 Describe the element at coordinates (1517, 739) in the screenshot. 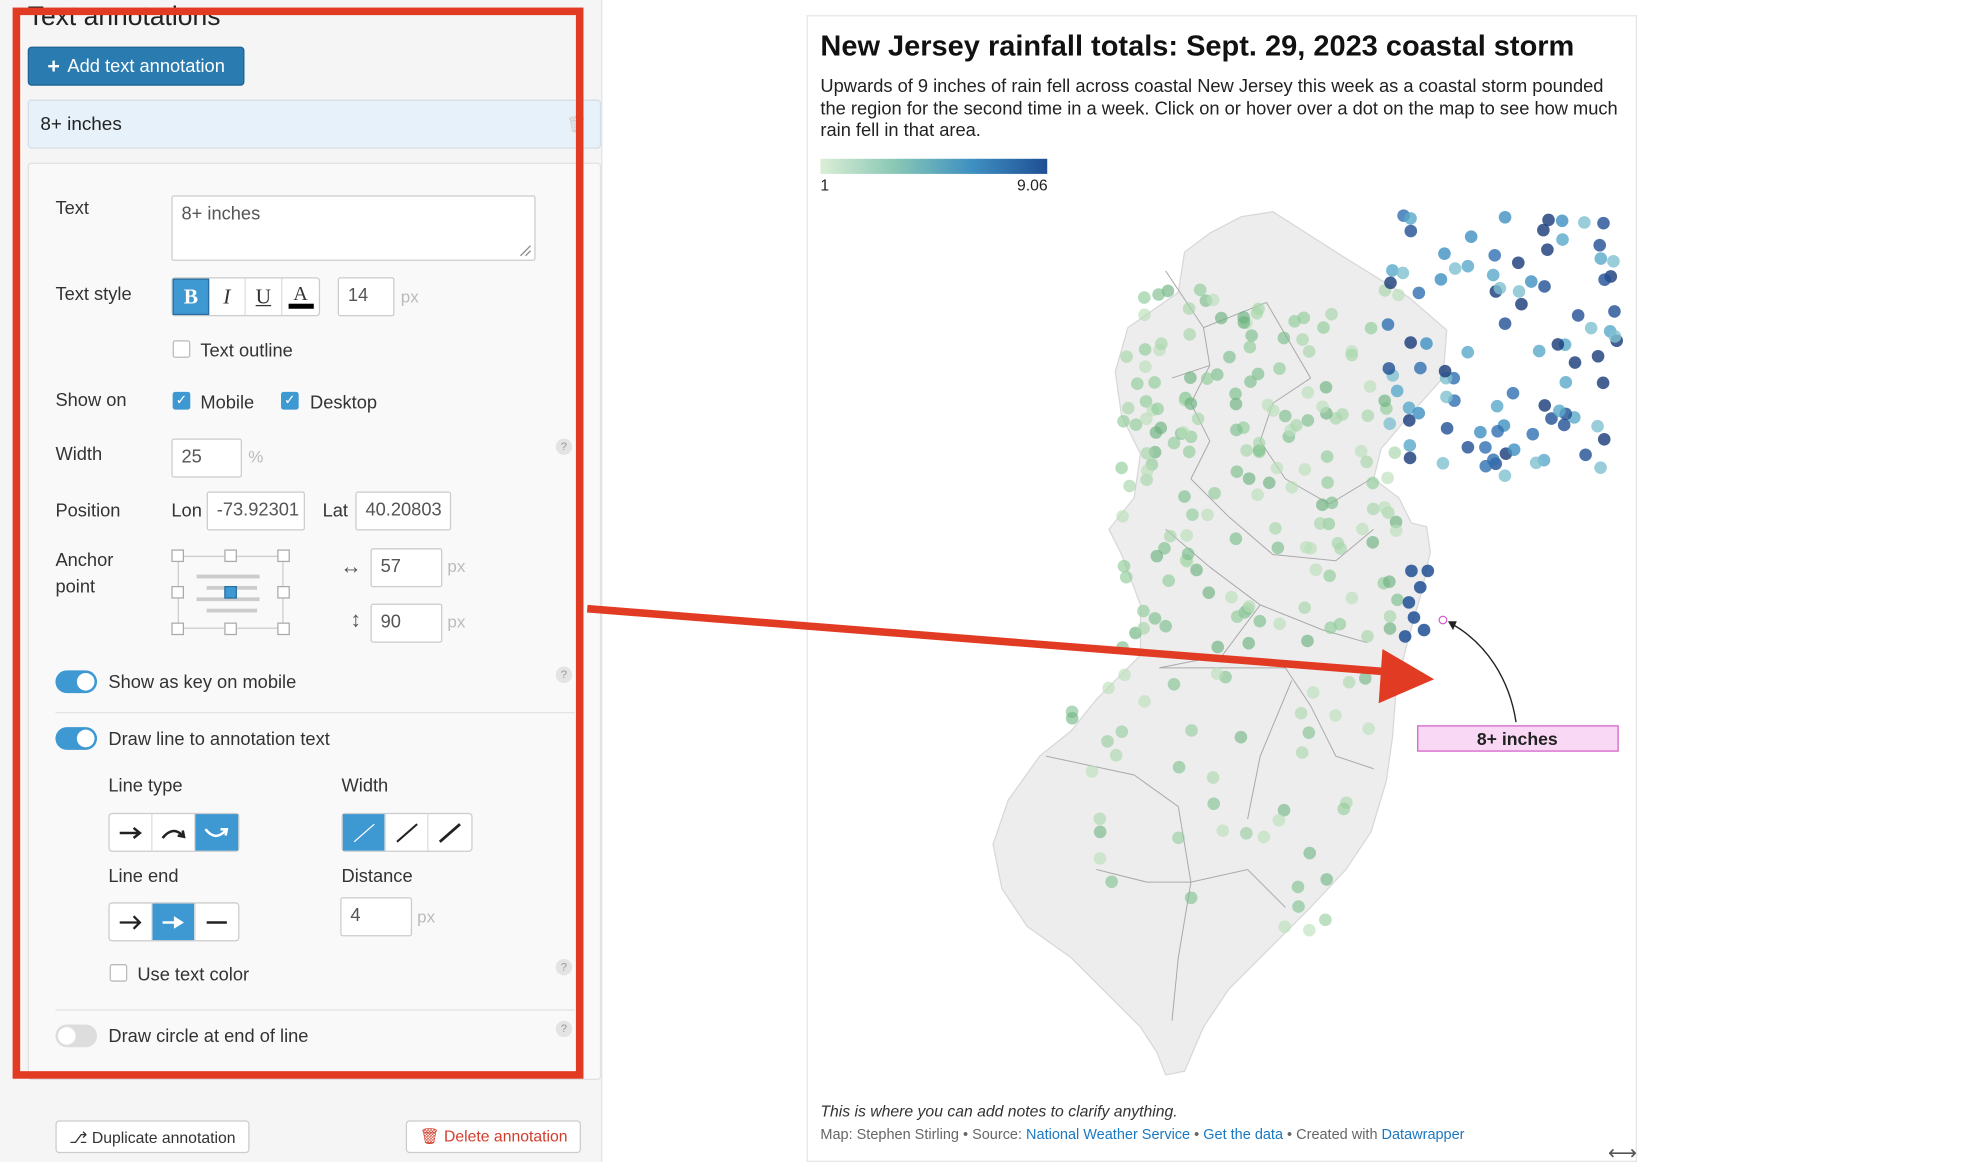

I see `annotation-text: 8+ inches` at that location.